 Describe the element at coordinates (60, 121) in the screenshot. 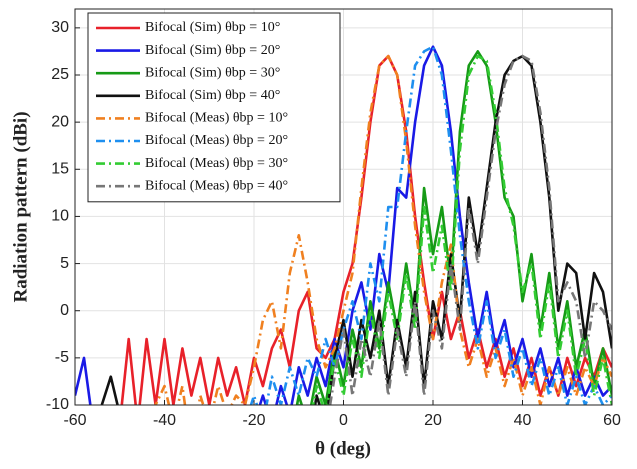

I see `y-tick-label: 20` at that location.